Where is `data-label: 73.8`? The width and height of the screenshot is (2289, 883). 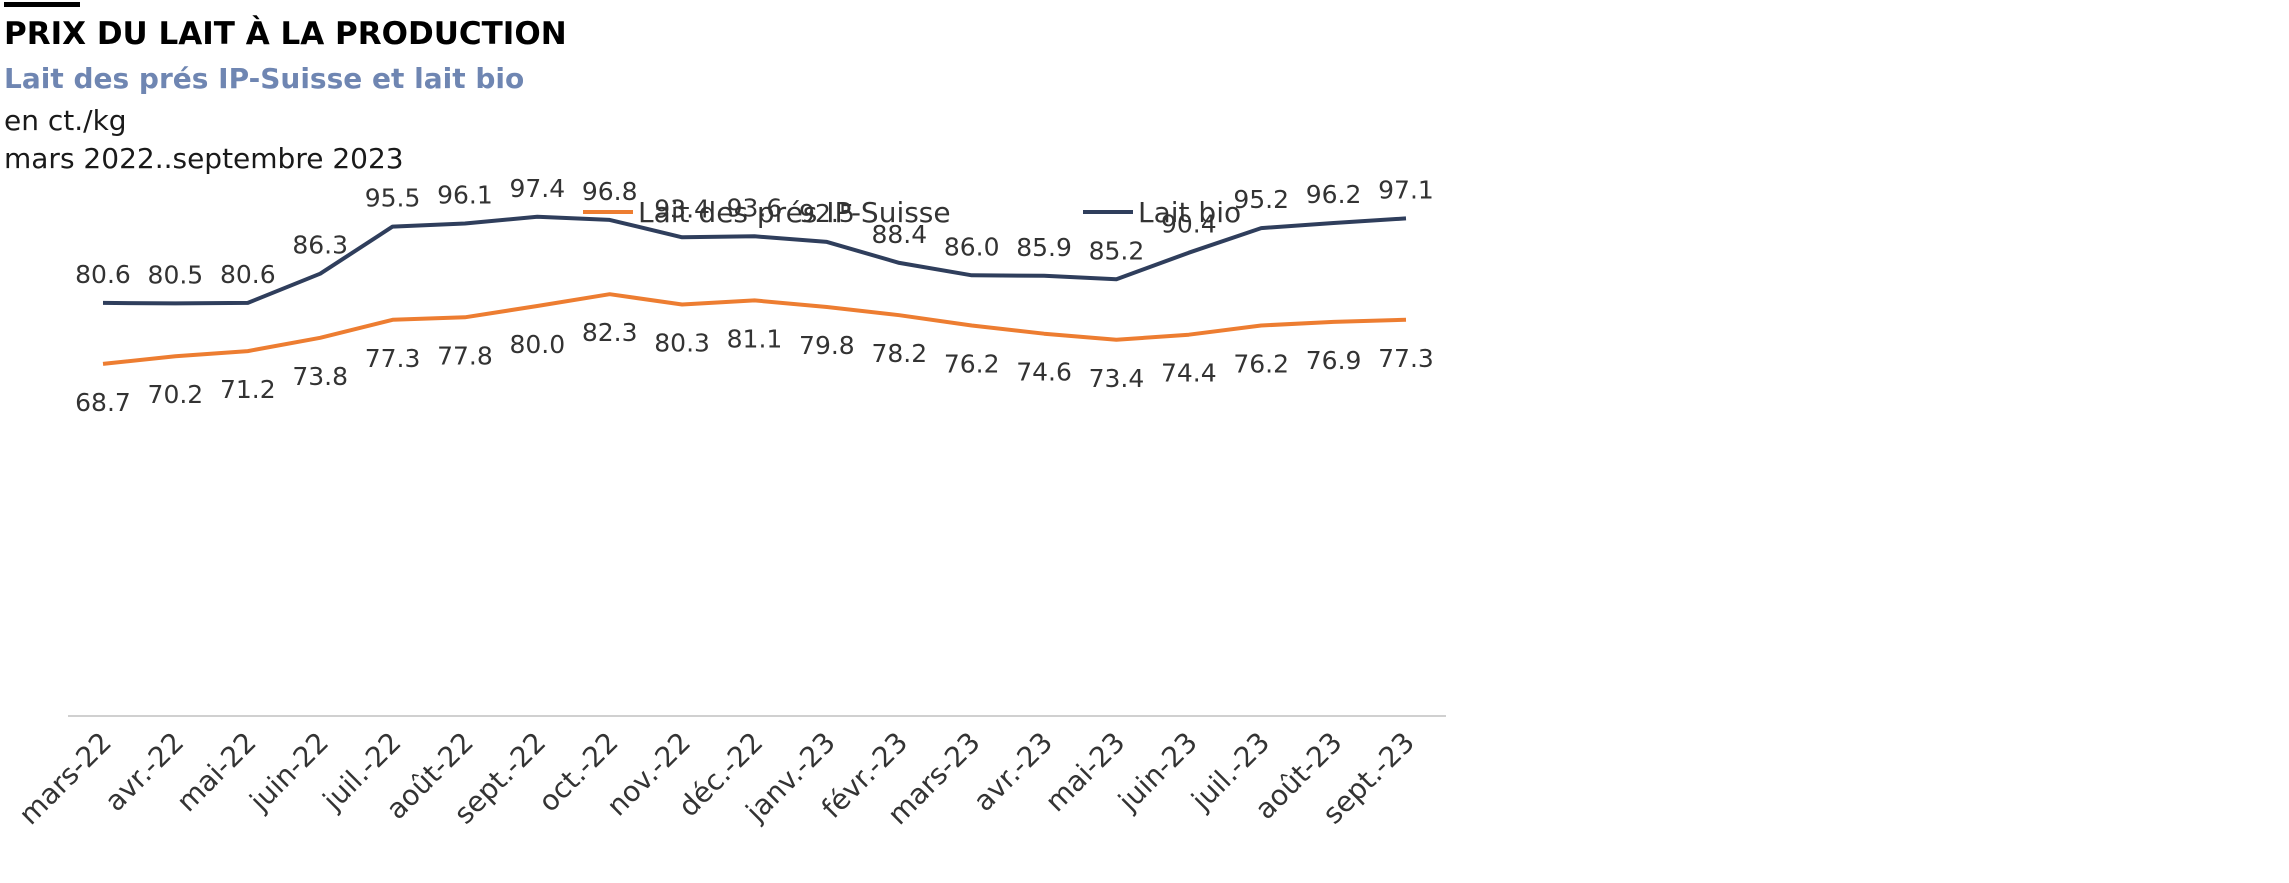 data-label: 73.8 is located at coordinates (320, 376).